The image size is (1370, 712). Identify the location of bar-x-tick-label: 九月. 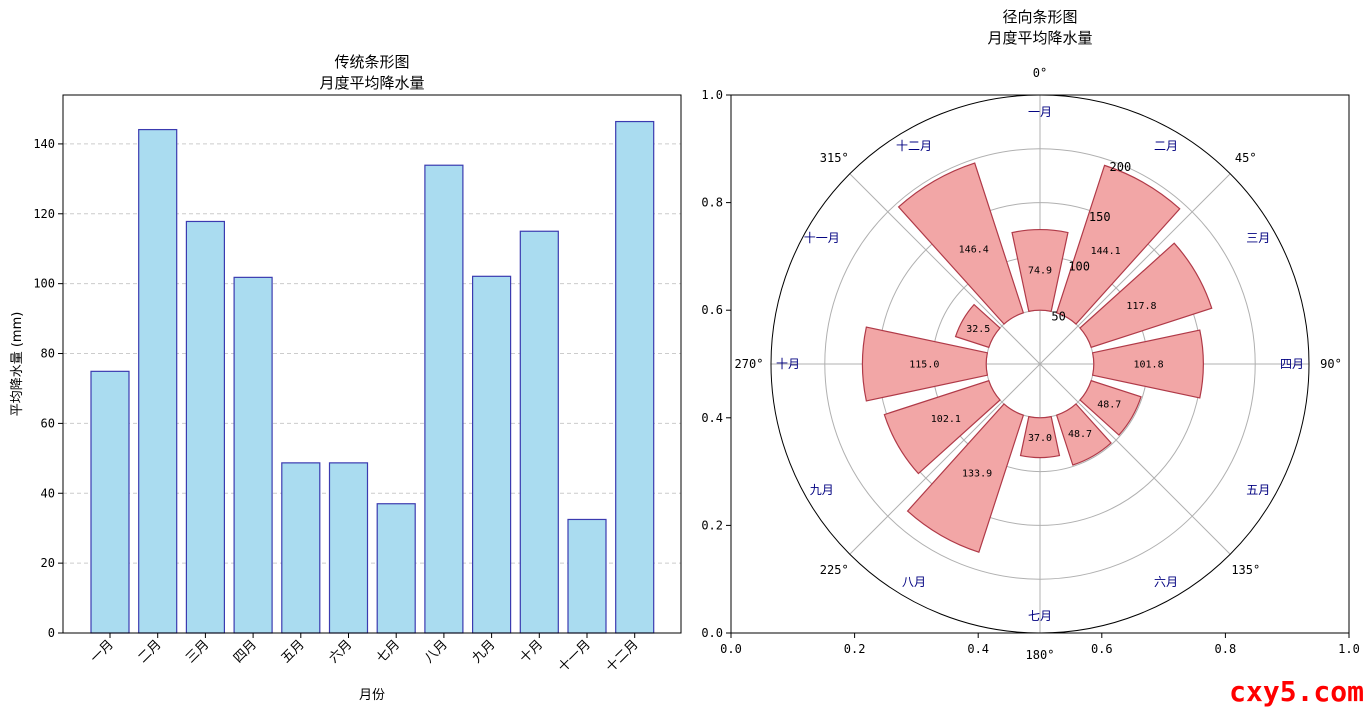
(483, 651).